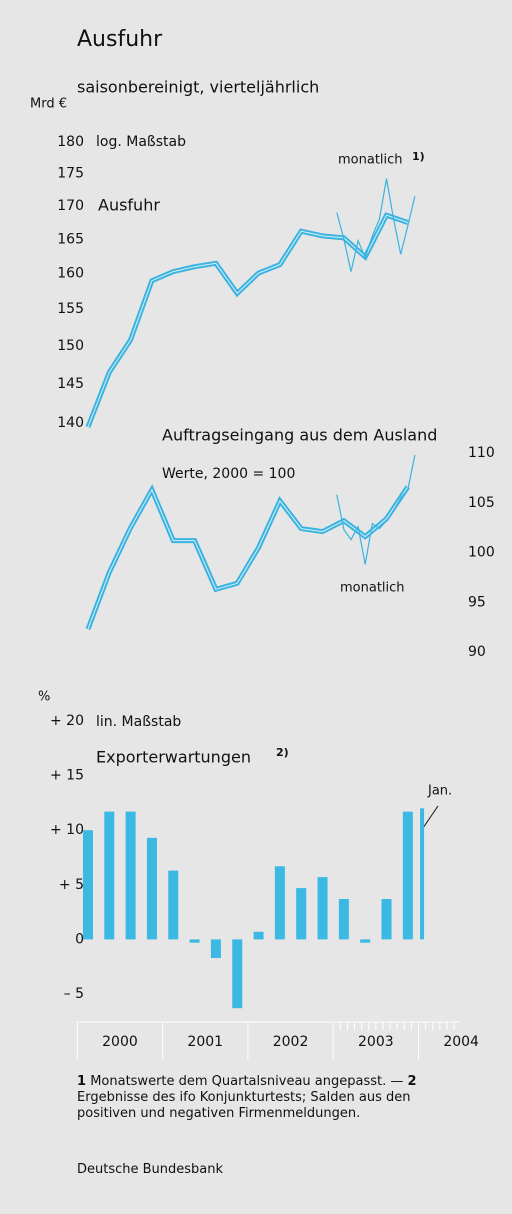 The height and width of the screenshot is (1214, 512). I want to click on annotation: Jan., so click(439, 791).